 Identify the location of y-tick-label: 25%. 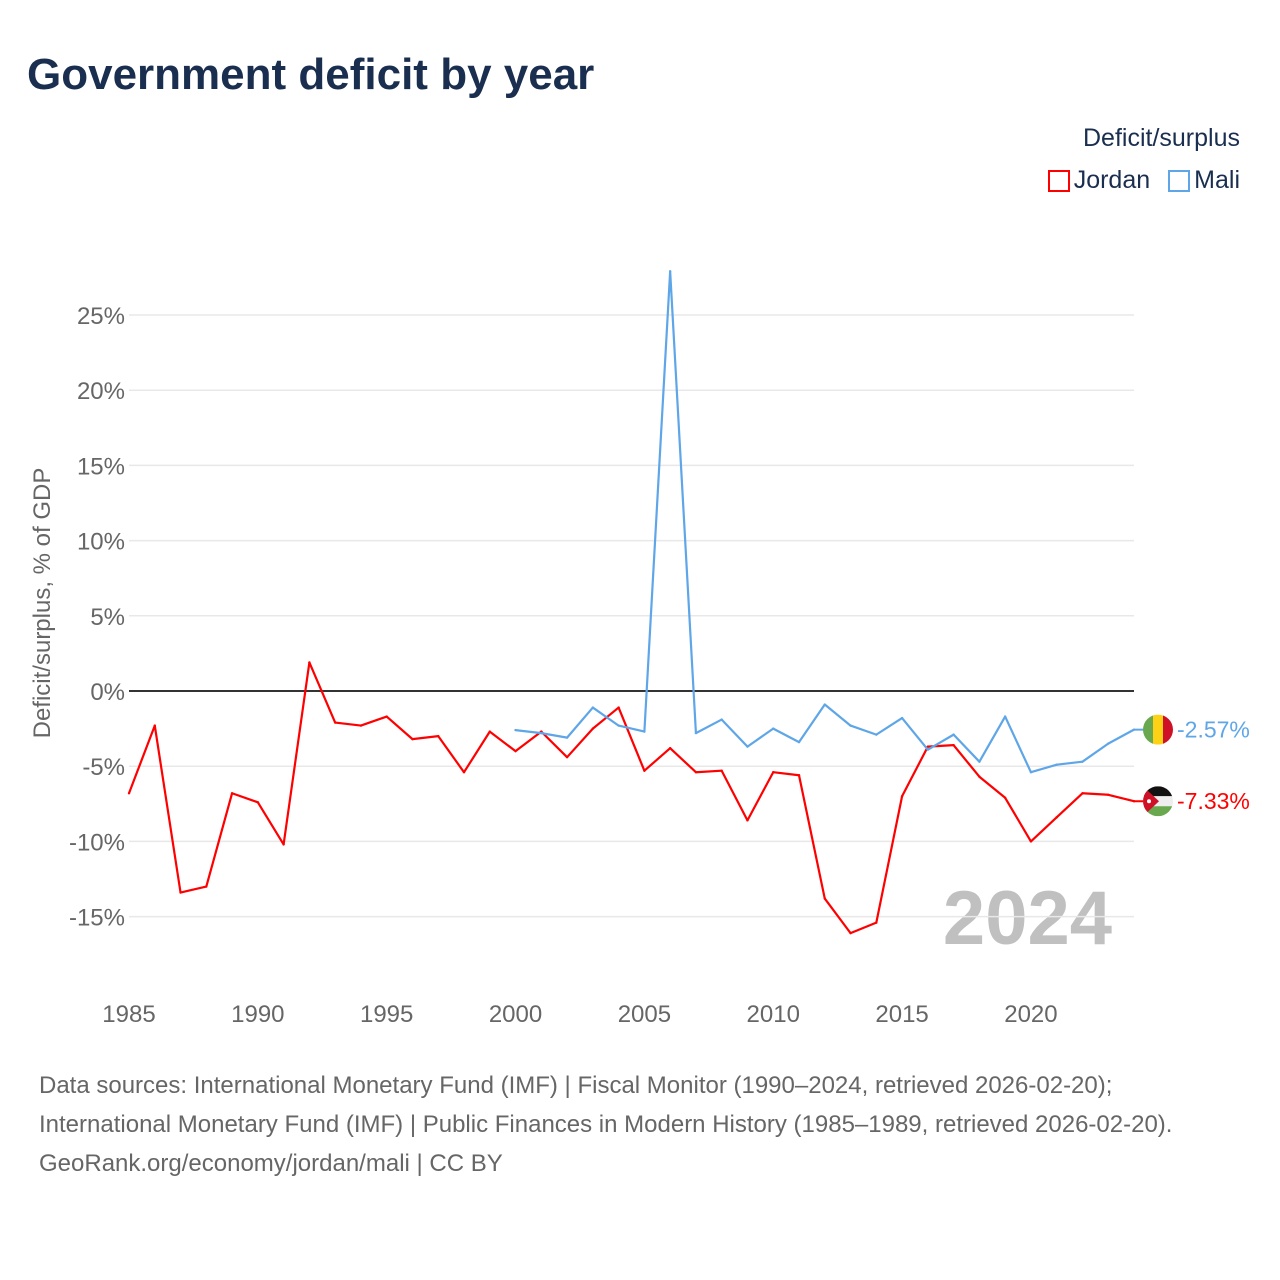
(101, 316).